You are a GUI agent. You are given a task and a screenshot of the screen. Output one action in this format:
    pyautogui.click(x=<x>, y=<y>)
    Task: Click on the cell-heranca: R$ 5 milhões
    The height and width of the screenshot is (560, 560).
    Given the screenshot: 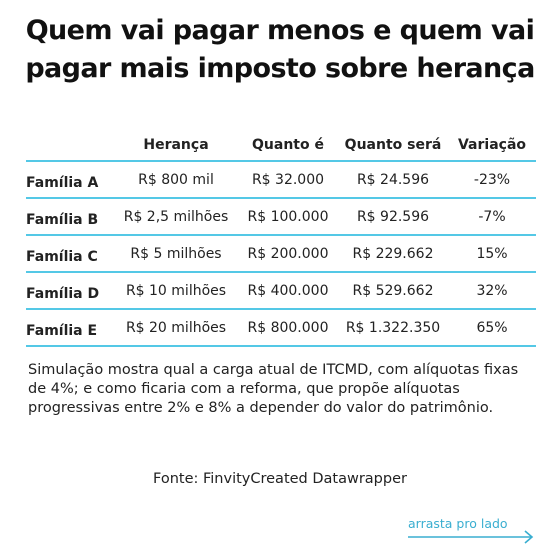 What is the action you would take?
    pyautogui.click(x=176, y=253)
    